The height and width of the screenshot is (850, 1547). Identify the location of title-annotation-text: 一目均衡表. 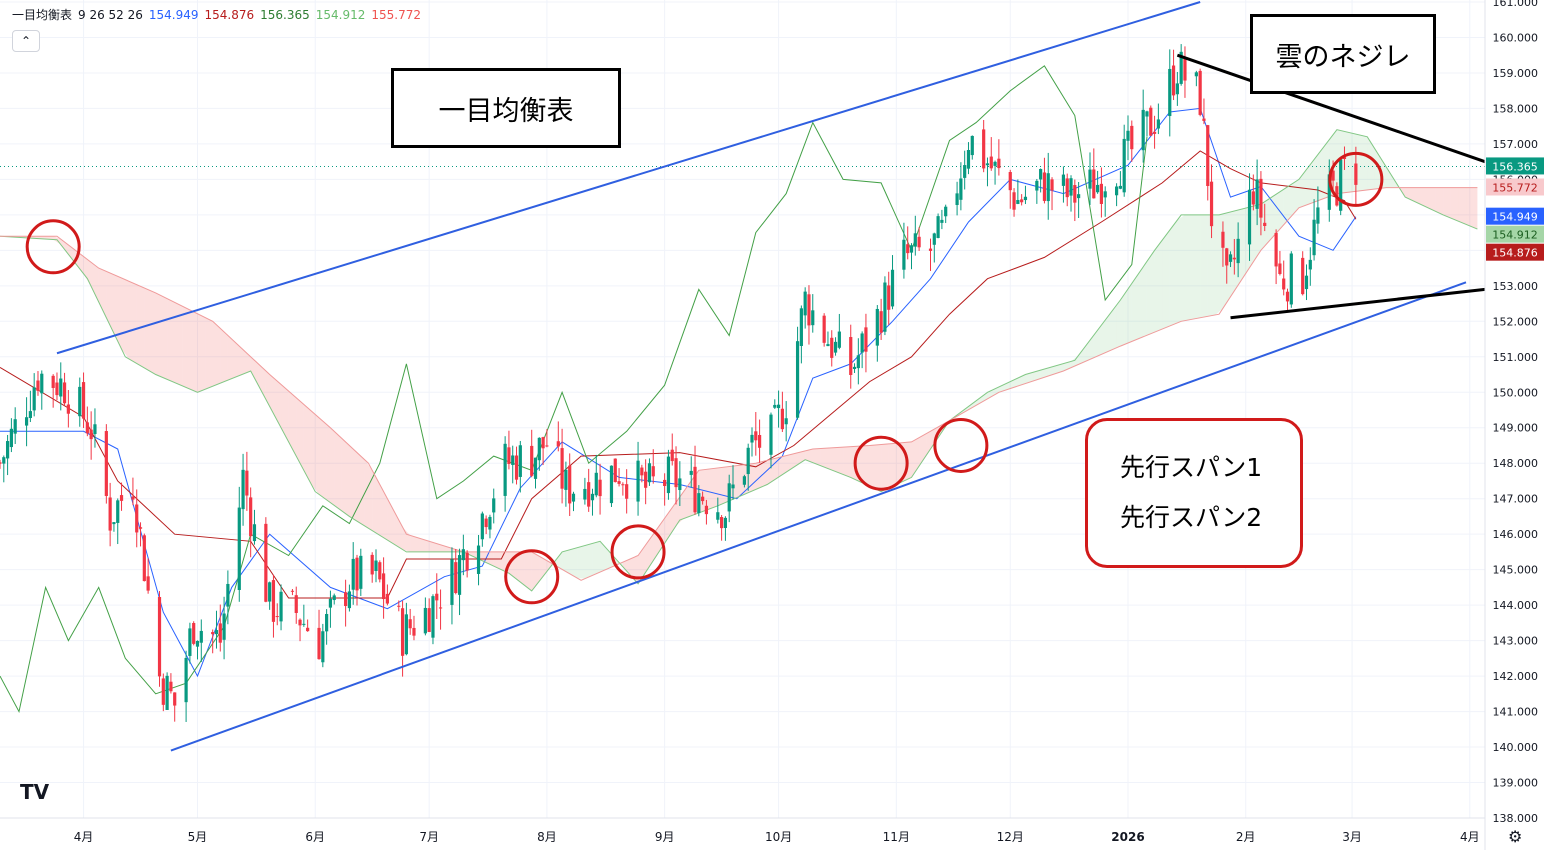
(506, 111).